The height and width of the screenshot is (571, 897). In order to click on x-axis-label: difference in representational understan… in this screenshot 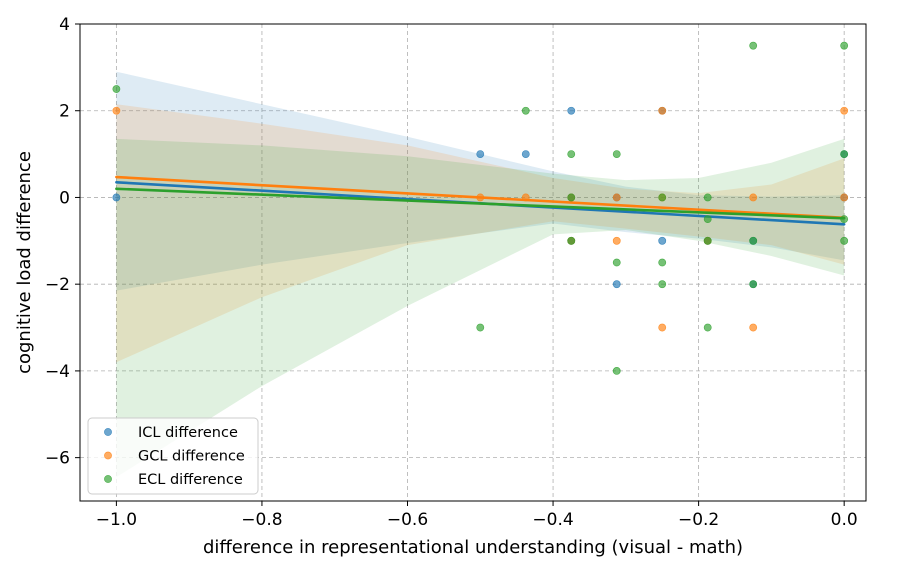, I will do `click(473, 547)`.